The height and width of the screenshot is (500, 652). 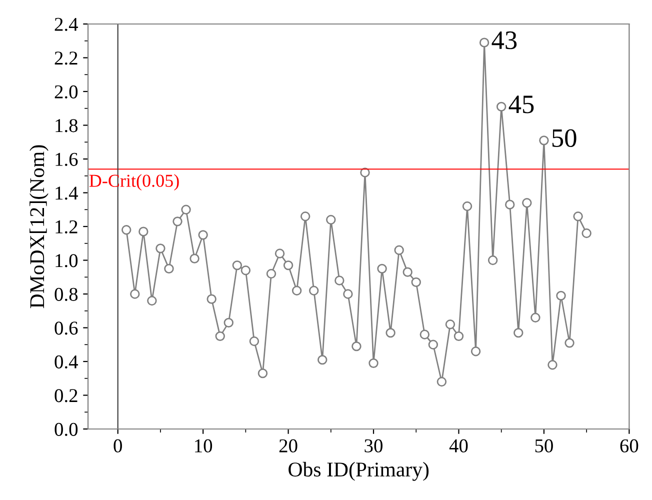 What do you see at coordinates (203, 445) in the screenshot?
I see `x-tick-label: 10` at bounding box center [203, 445].